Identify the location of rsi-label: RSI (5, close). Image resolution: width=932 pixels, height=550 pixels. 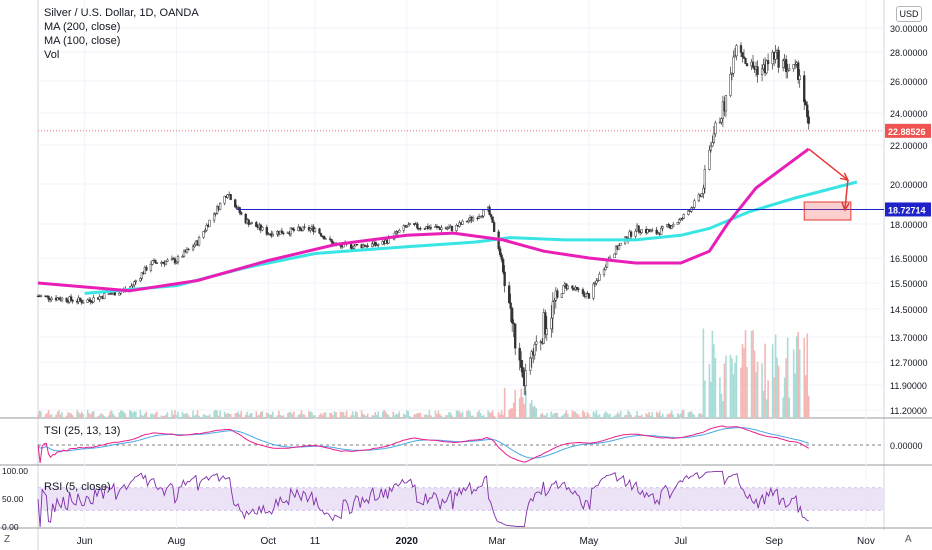
(77, 487).